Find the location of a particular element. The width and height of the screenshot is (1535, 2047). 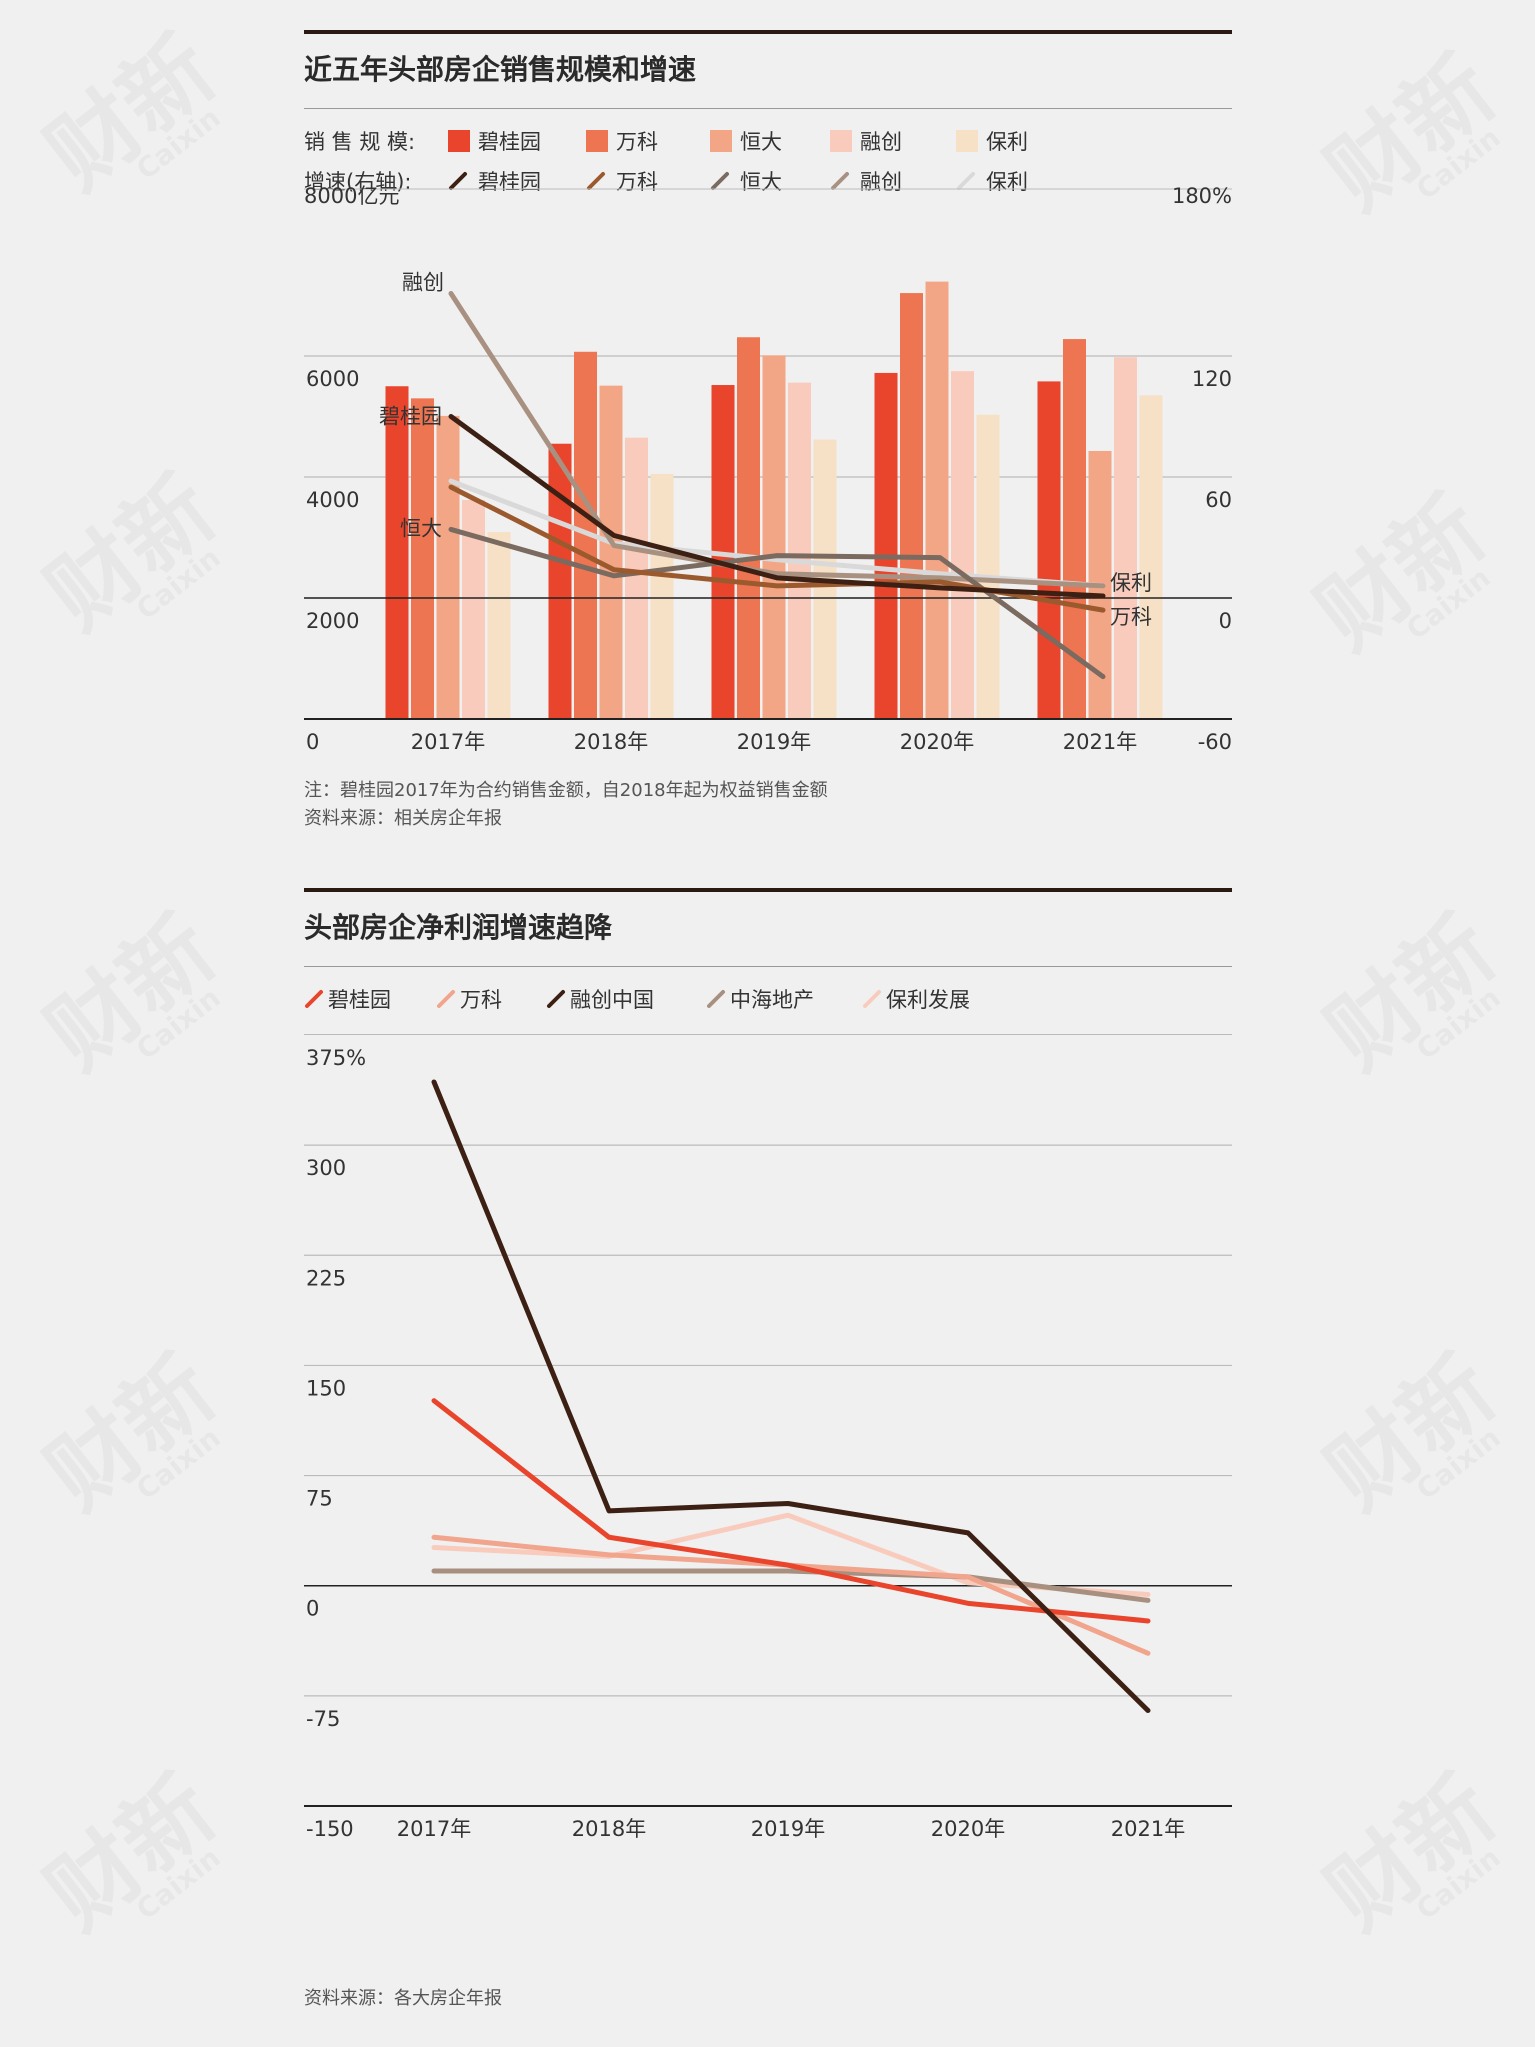

legend-growth-text: 恒大 is located at coordinates (761, 182).